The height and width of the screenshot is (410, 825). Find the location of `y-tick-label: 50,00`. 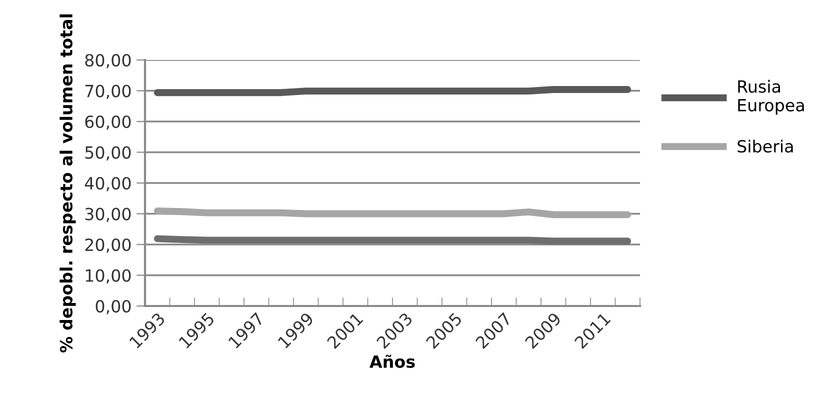

y-tick-label: 50,00 is located at coordinates (108, 153).